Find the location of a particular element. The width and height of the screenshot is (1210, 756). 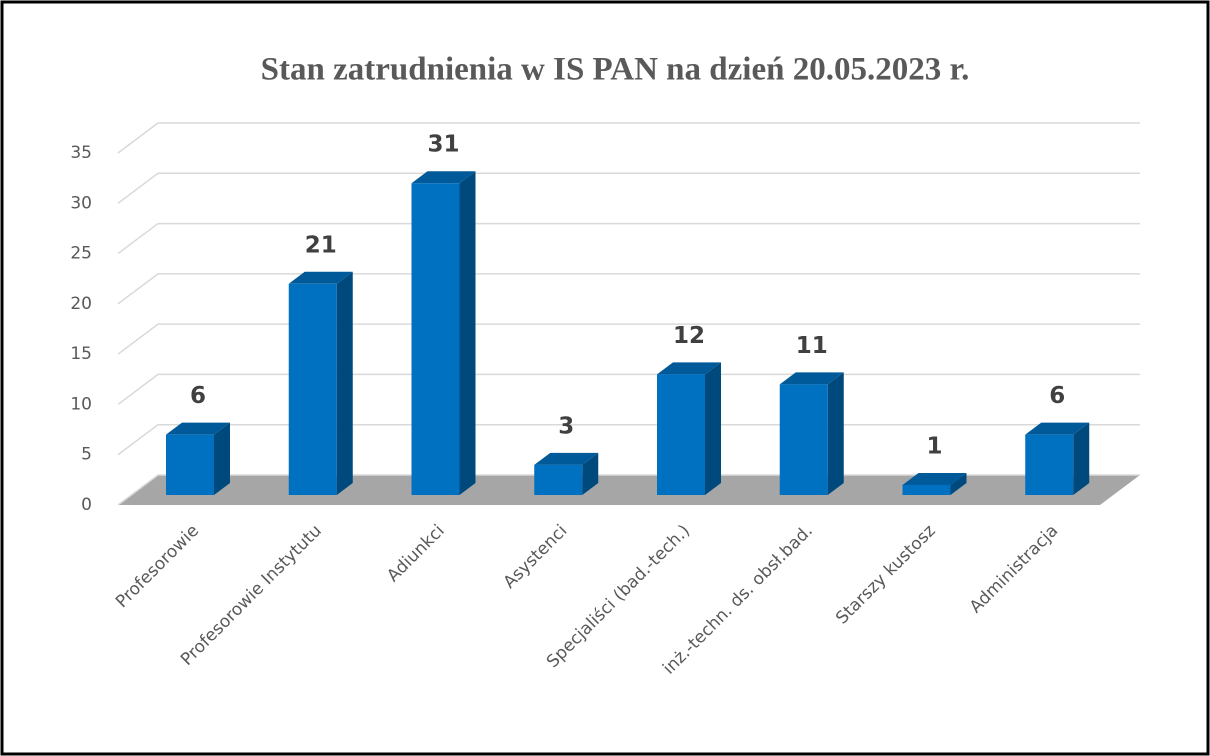

y-tick-label: 35 is located at coordinates (81, 153).